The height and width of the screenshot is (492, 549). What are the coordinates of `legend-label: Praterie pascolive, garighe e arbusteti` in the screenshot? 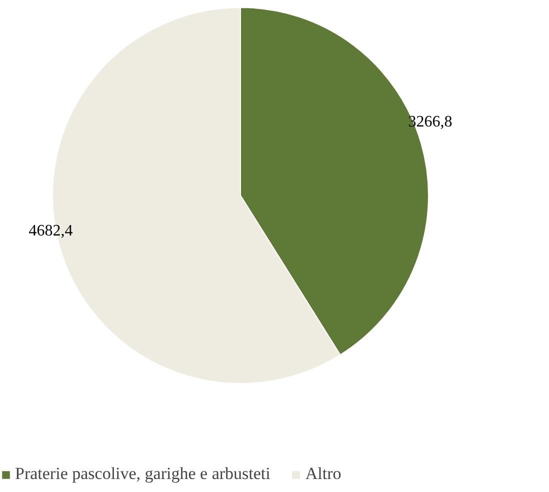 It's located at (142, 474).